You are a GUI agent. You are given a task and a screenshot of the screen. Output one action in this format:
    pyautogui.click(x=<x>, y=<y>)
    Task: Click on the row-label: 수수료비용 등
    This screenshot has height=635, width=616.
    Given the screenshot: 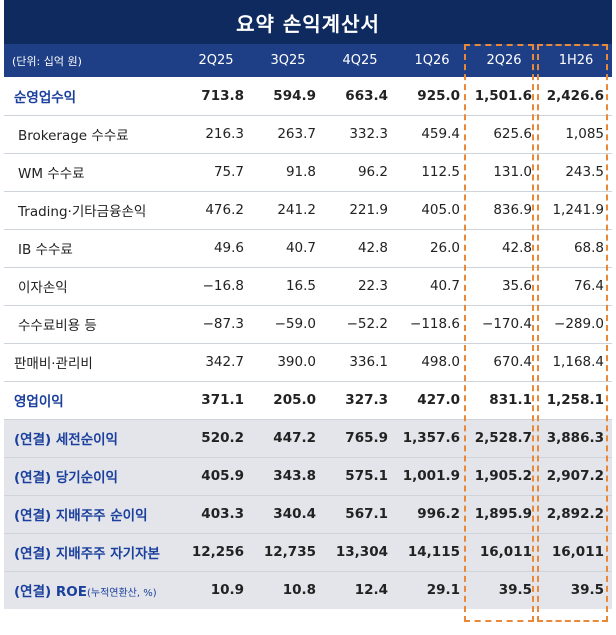 What is the action you would take?
    pyautogui.click(x=92, y=324)
    